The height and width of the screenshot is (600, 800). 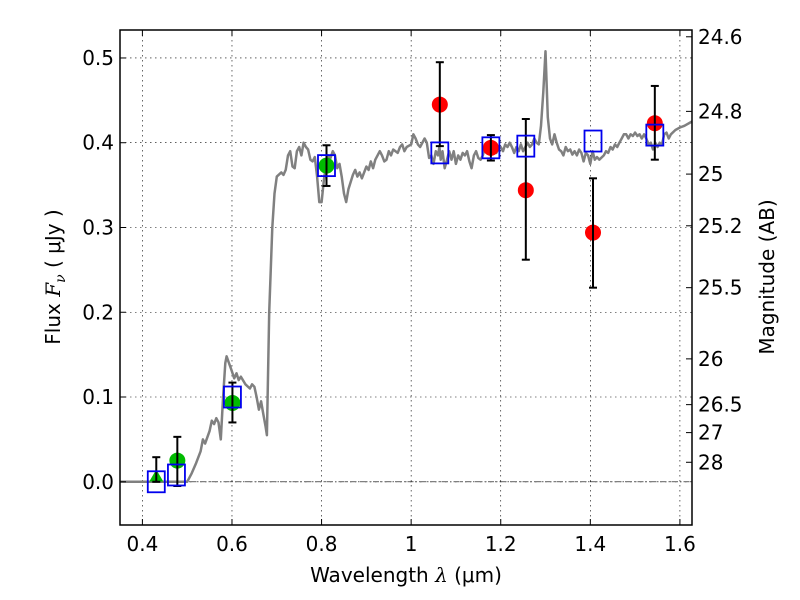 What do you see at coordinates (720, 226) in the screenshot?
I see `y2-tick-label: 25.2` at bounding box center [720, 226].